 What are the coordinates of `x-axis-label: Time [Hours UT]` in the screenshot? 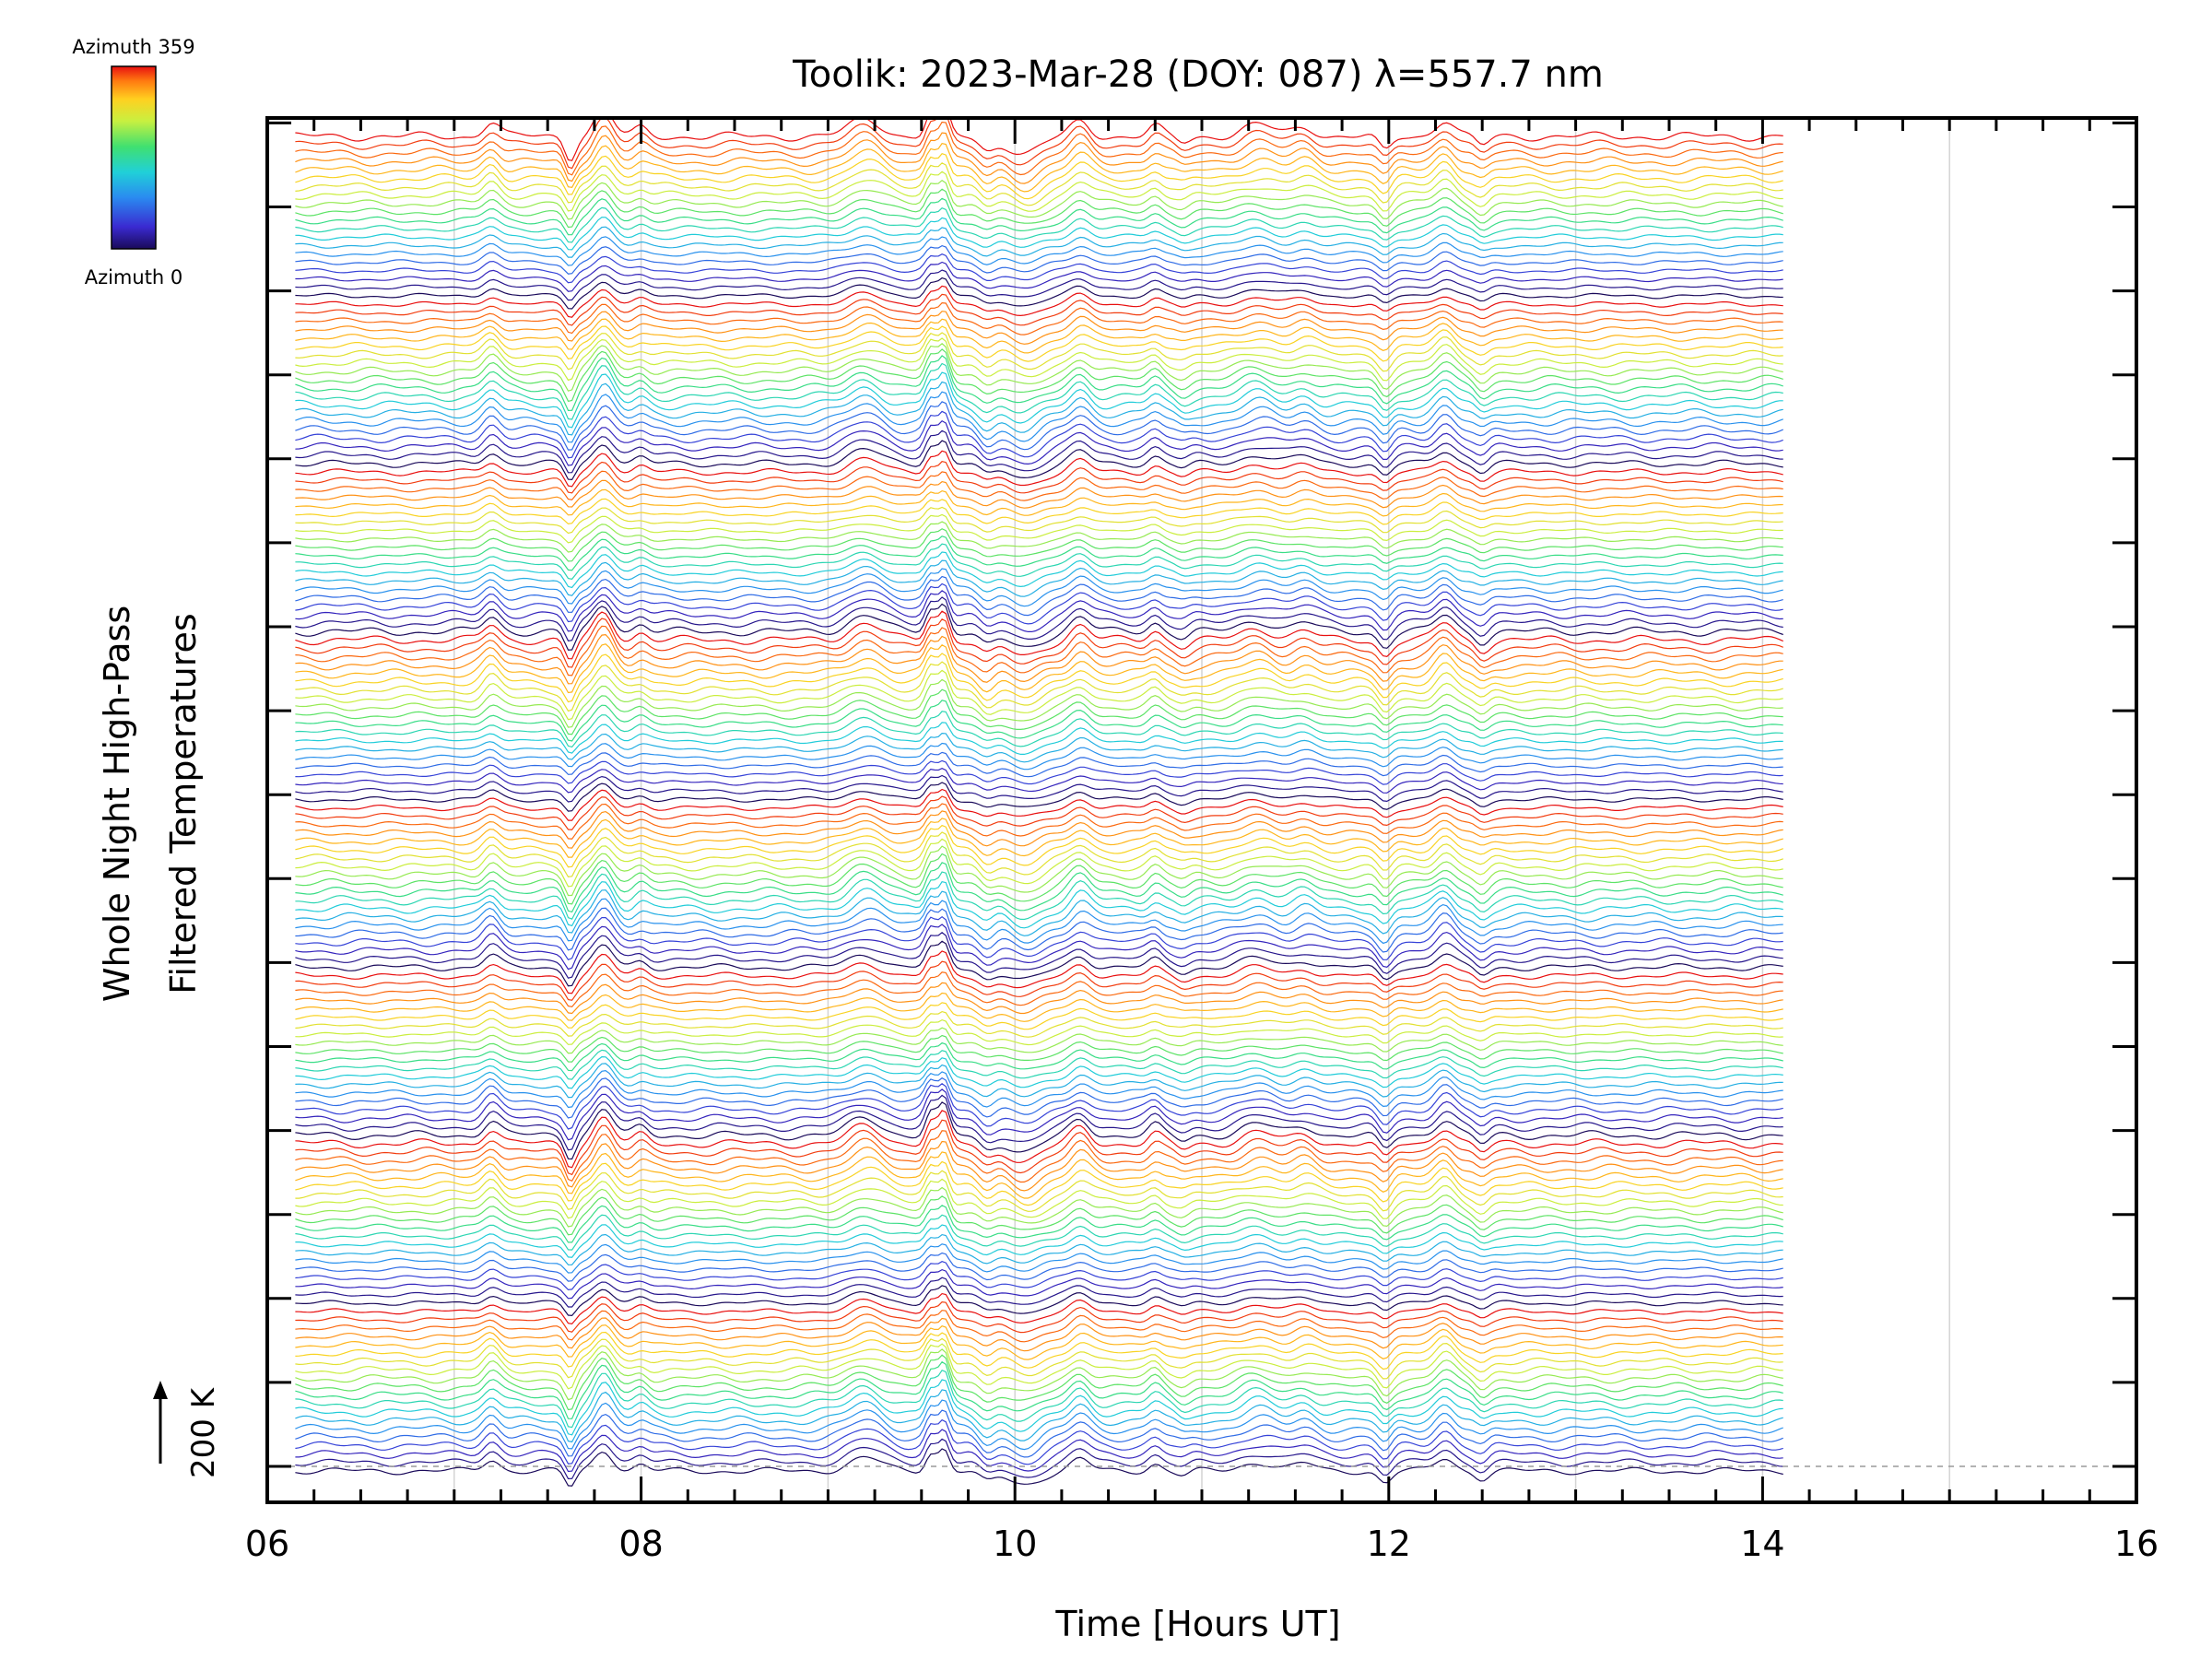 It's located at (1197, 1624).